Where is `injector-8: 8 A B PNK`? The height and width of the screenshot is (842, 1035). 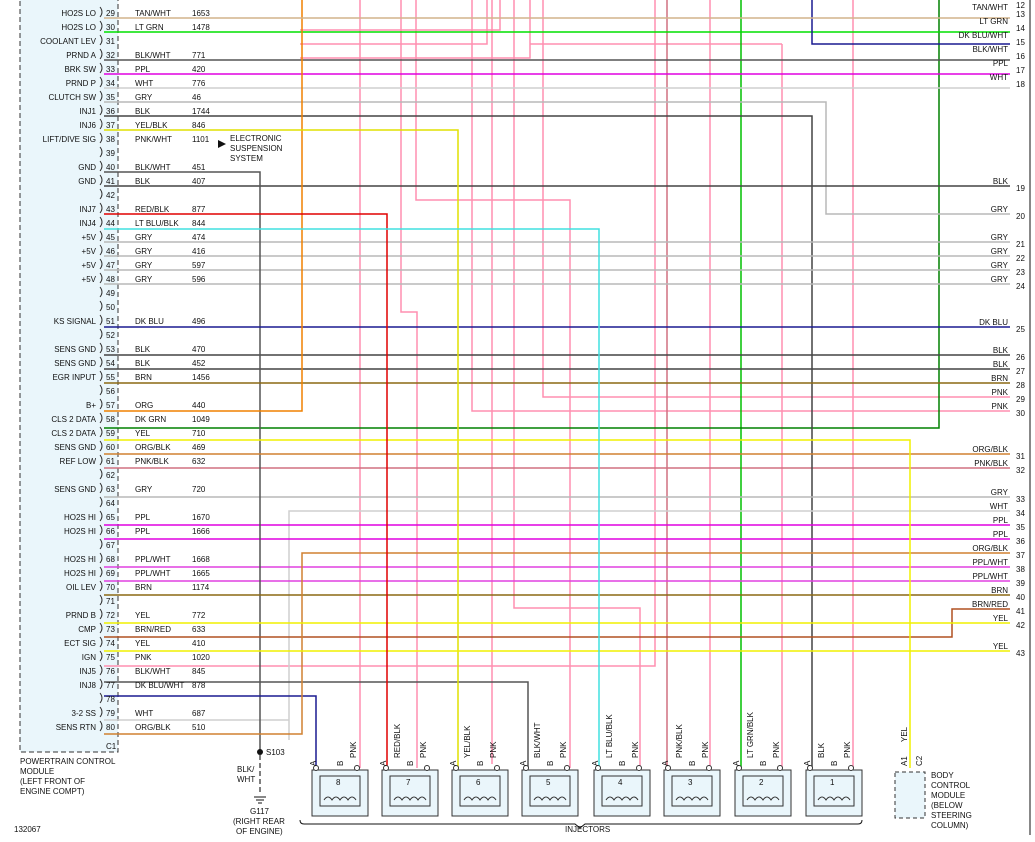
injector-8: 8 A B PNK is located at coordinates (339, 779).